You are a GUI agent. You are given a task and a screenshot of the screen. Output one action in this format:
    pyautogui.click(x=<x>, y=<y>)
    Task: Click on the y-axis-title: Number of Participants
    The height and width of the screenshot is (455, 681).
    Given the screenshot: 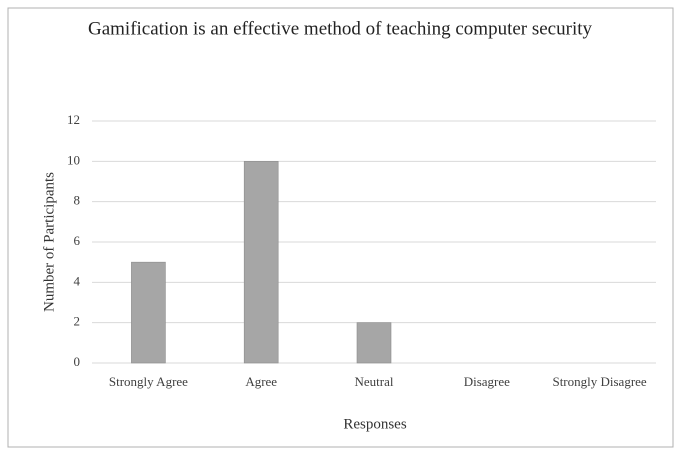 What is the action you would take?
    pyautogui.click(x=49, y=242)
    